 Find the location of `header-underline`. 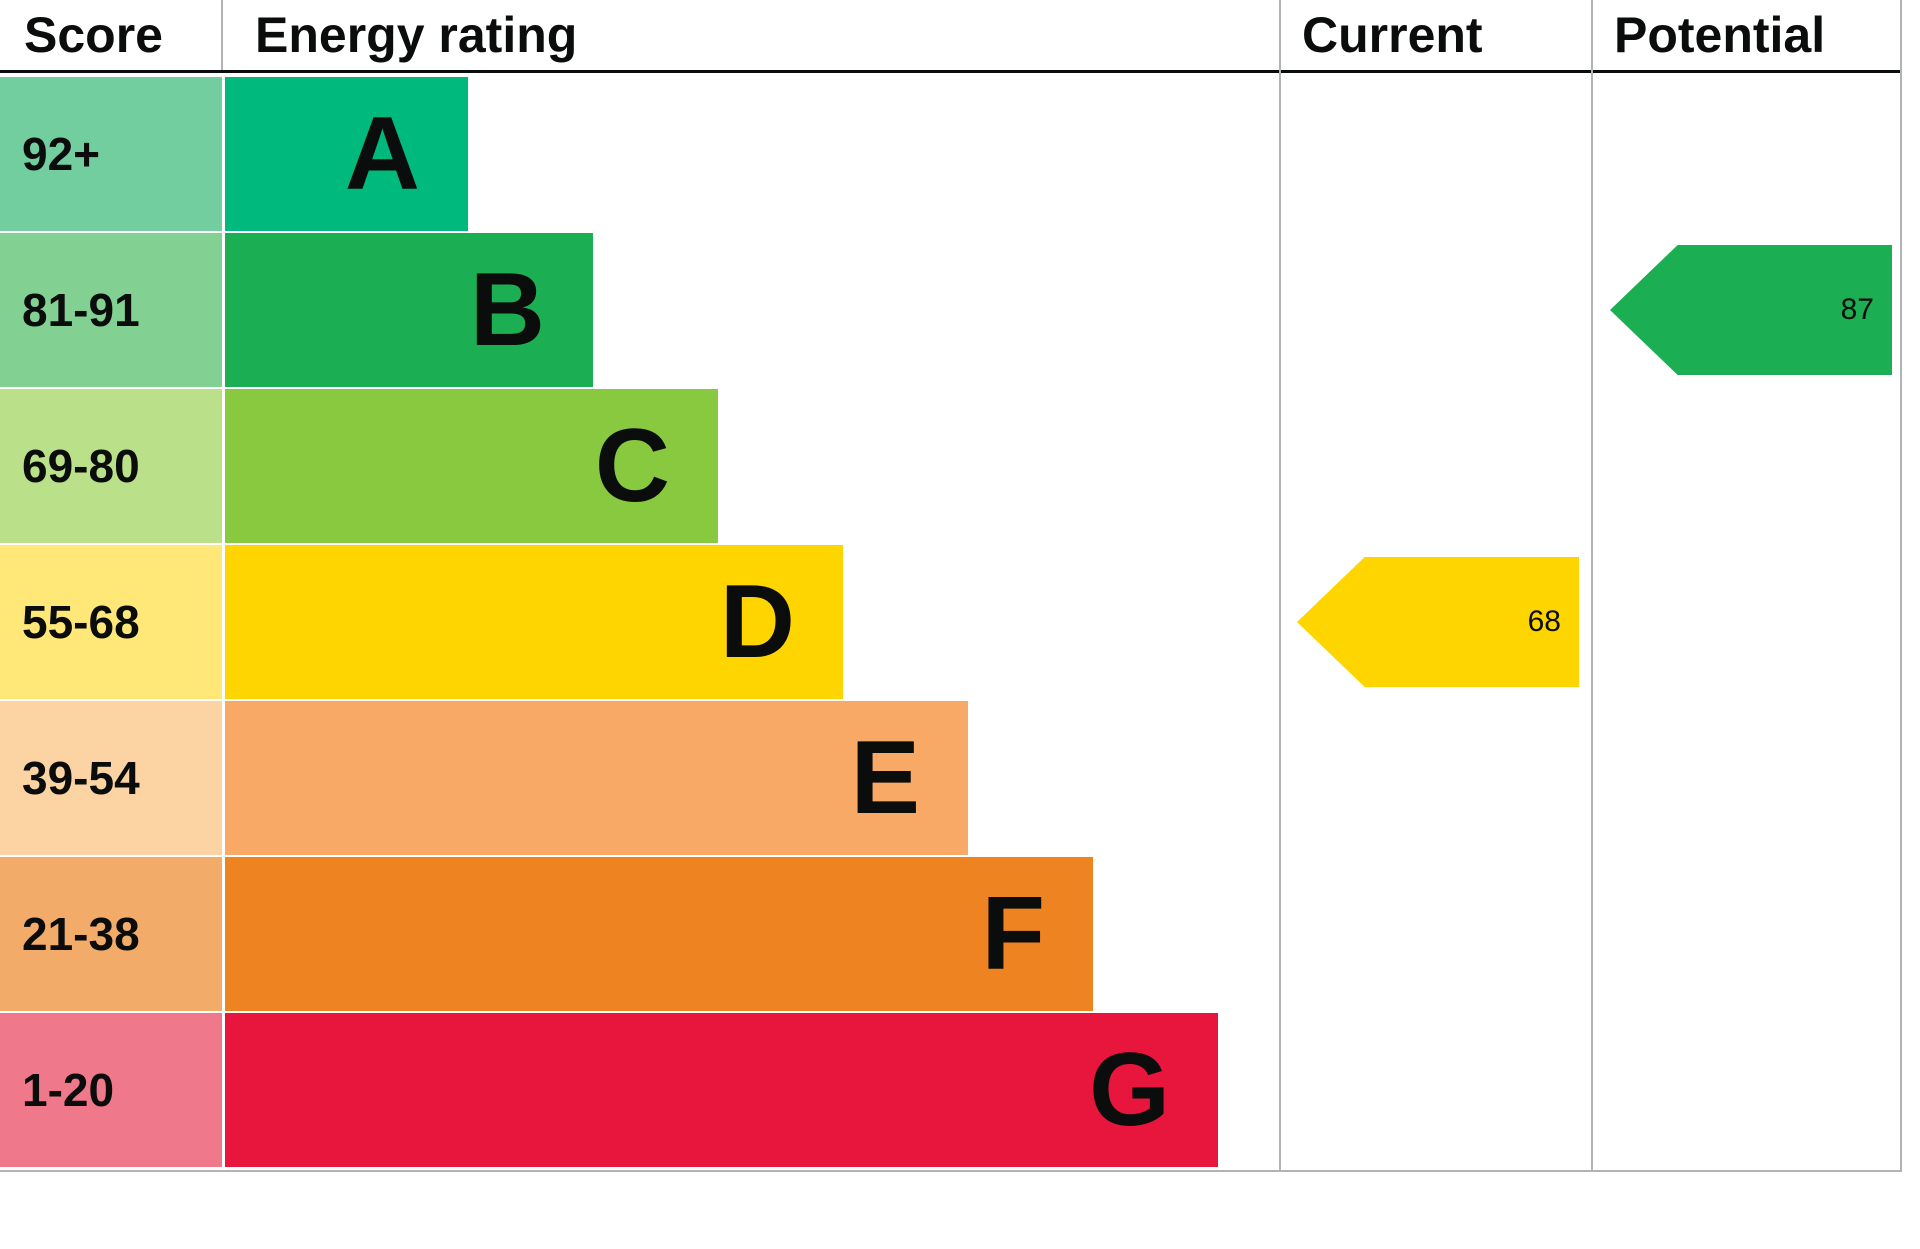

header-underline is located at coordinates (951, 71).